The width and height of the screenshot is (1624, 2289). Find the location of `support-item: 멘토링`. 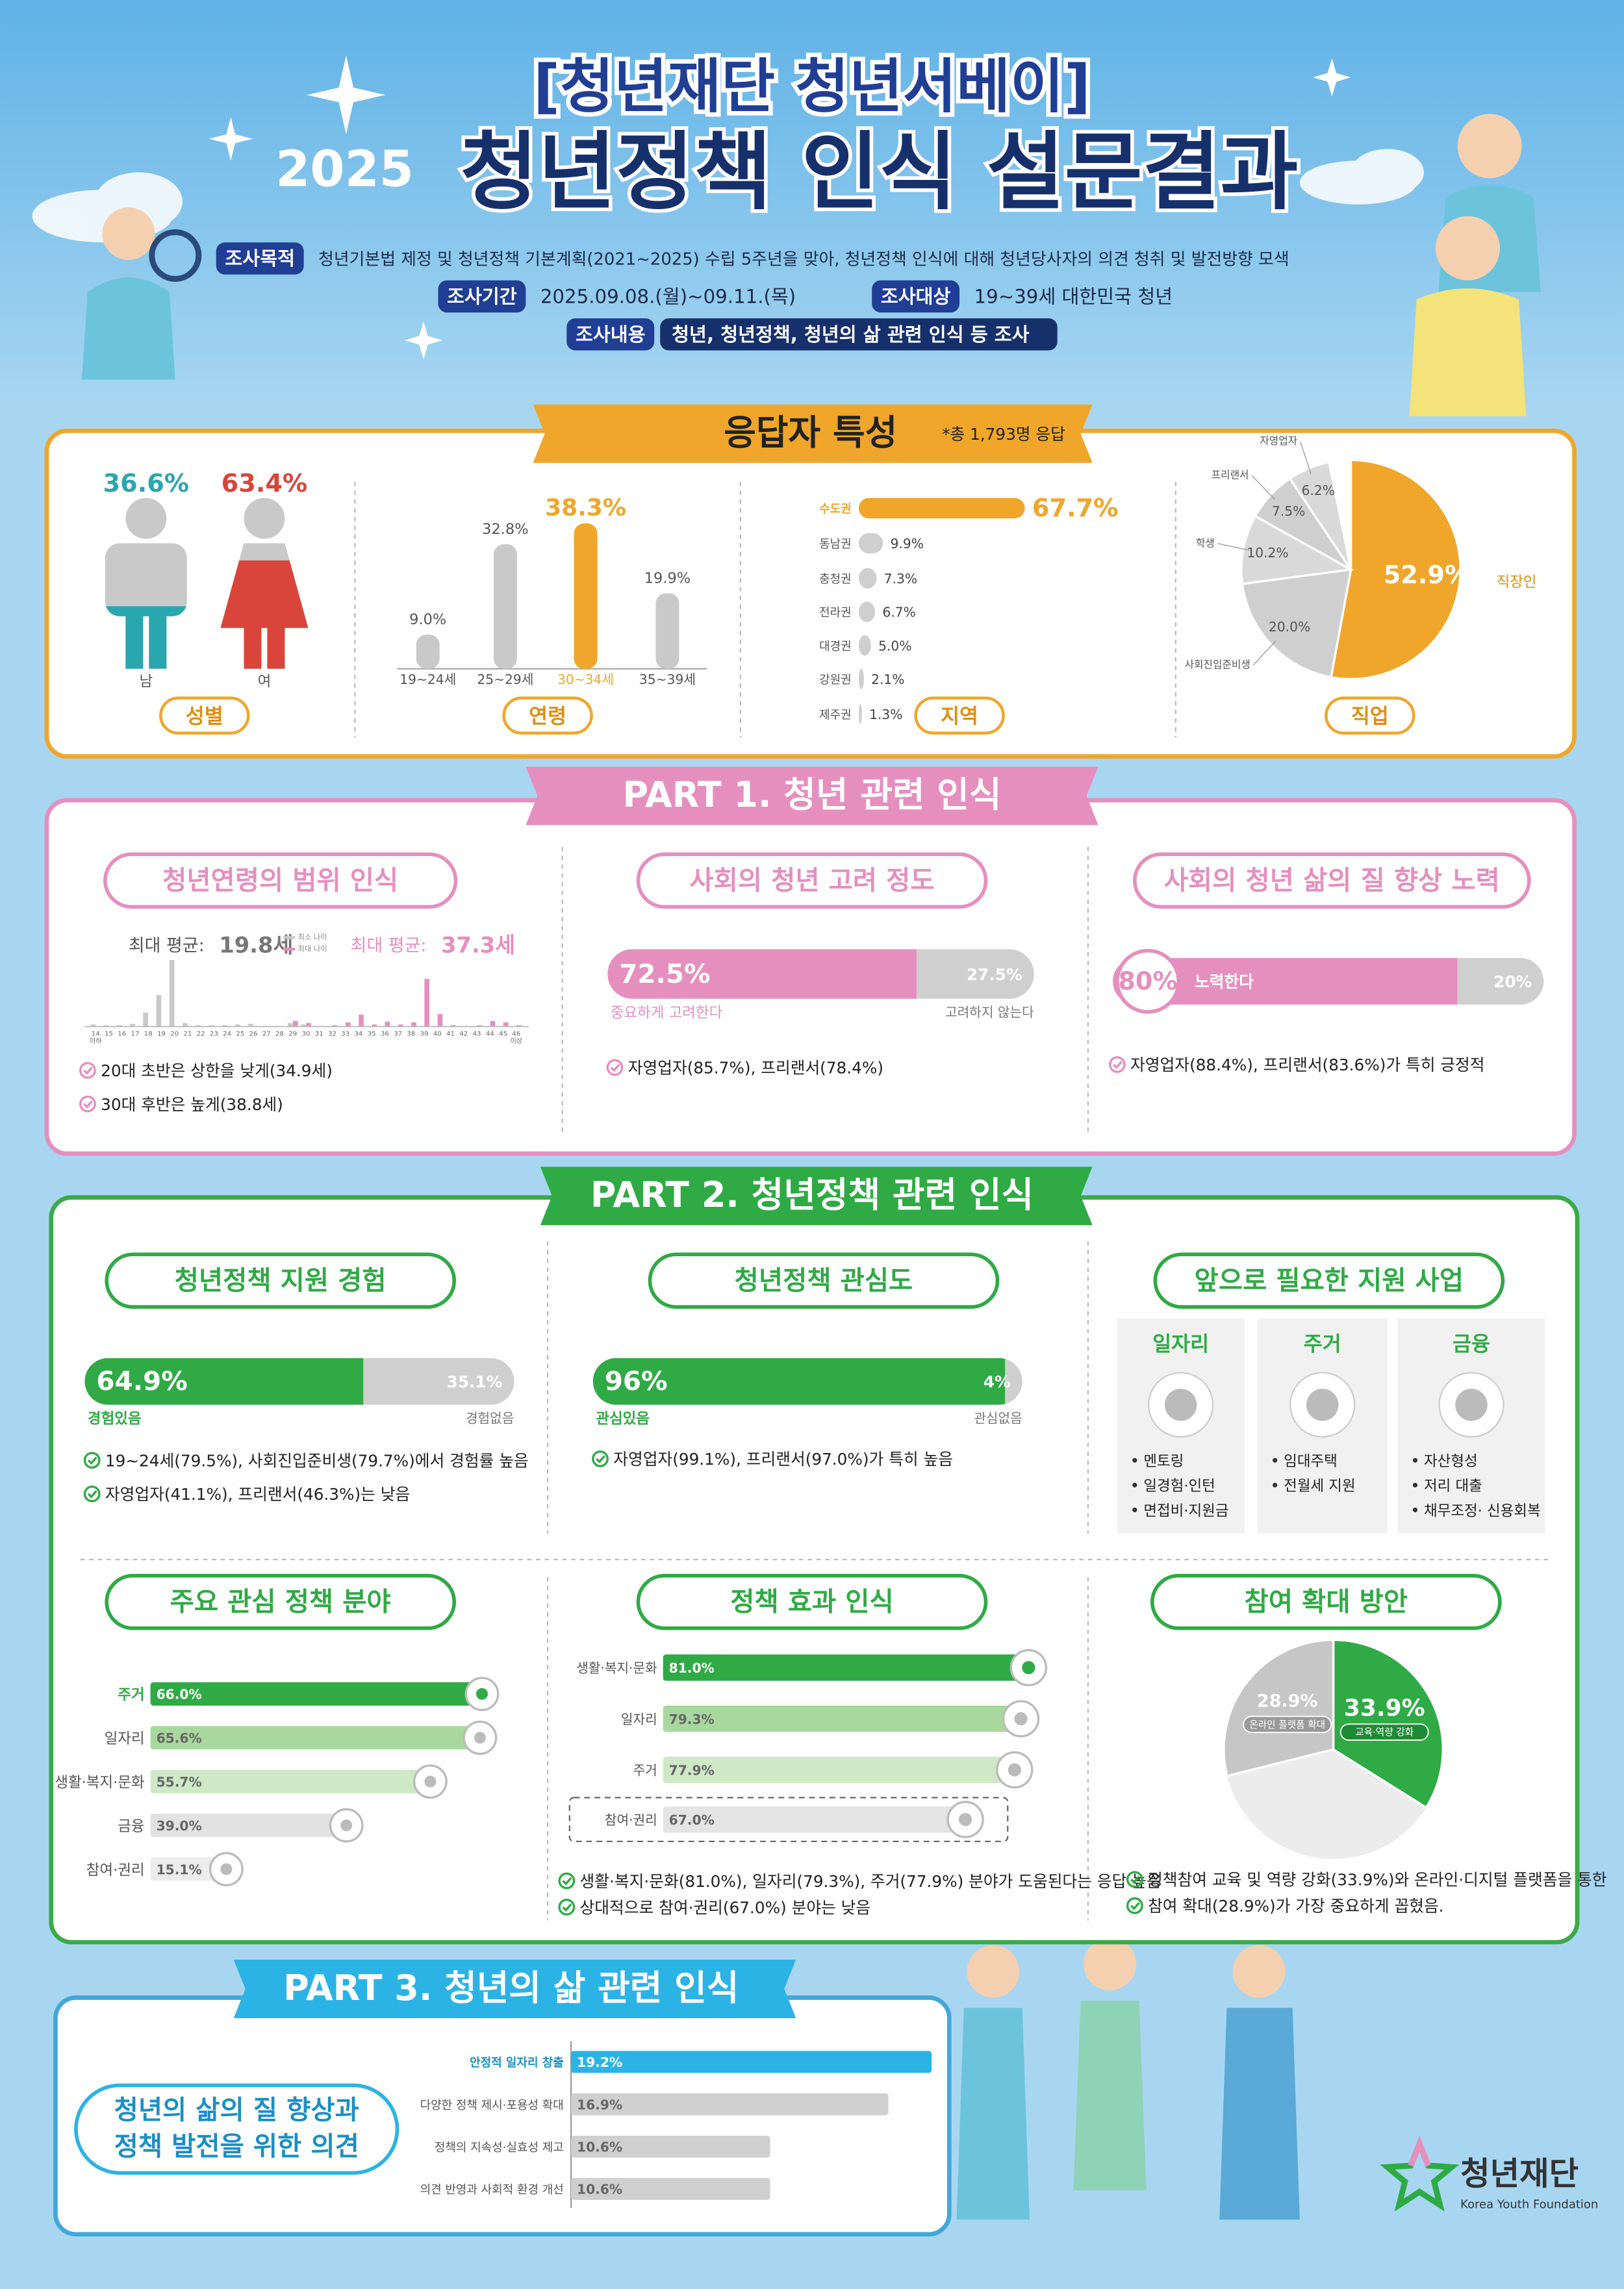

support-item: 멘토링 is located at coordinates (1163, 1461).